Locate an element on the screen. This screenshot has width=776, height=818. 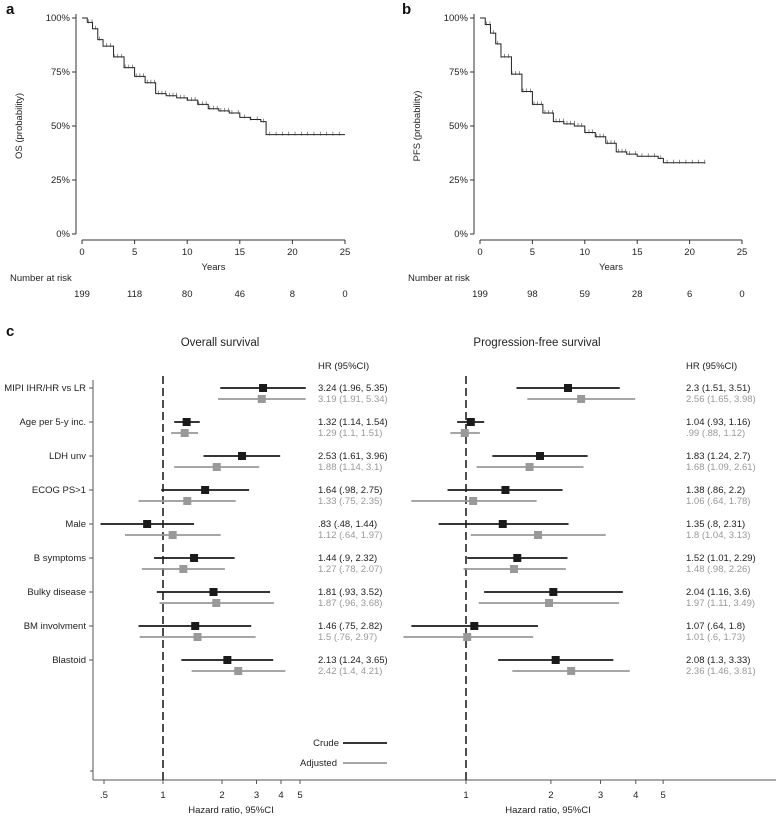
at-risk-count: 118 is located at coordinates (134, 294).